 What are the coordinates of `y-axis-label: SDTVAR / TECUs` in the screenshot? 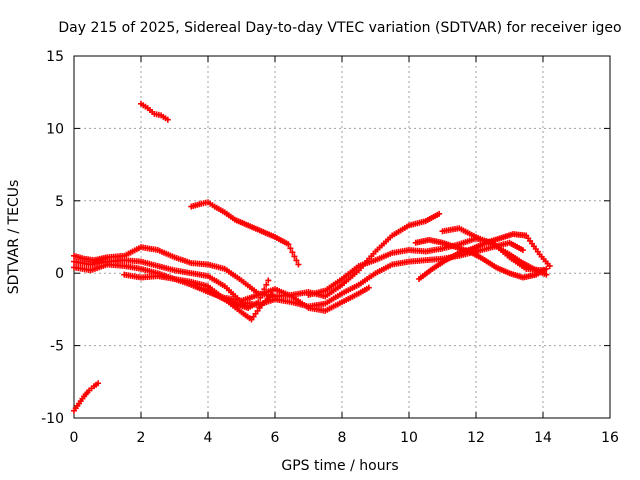 It's located at (14, 237).